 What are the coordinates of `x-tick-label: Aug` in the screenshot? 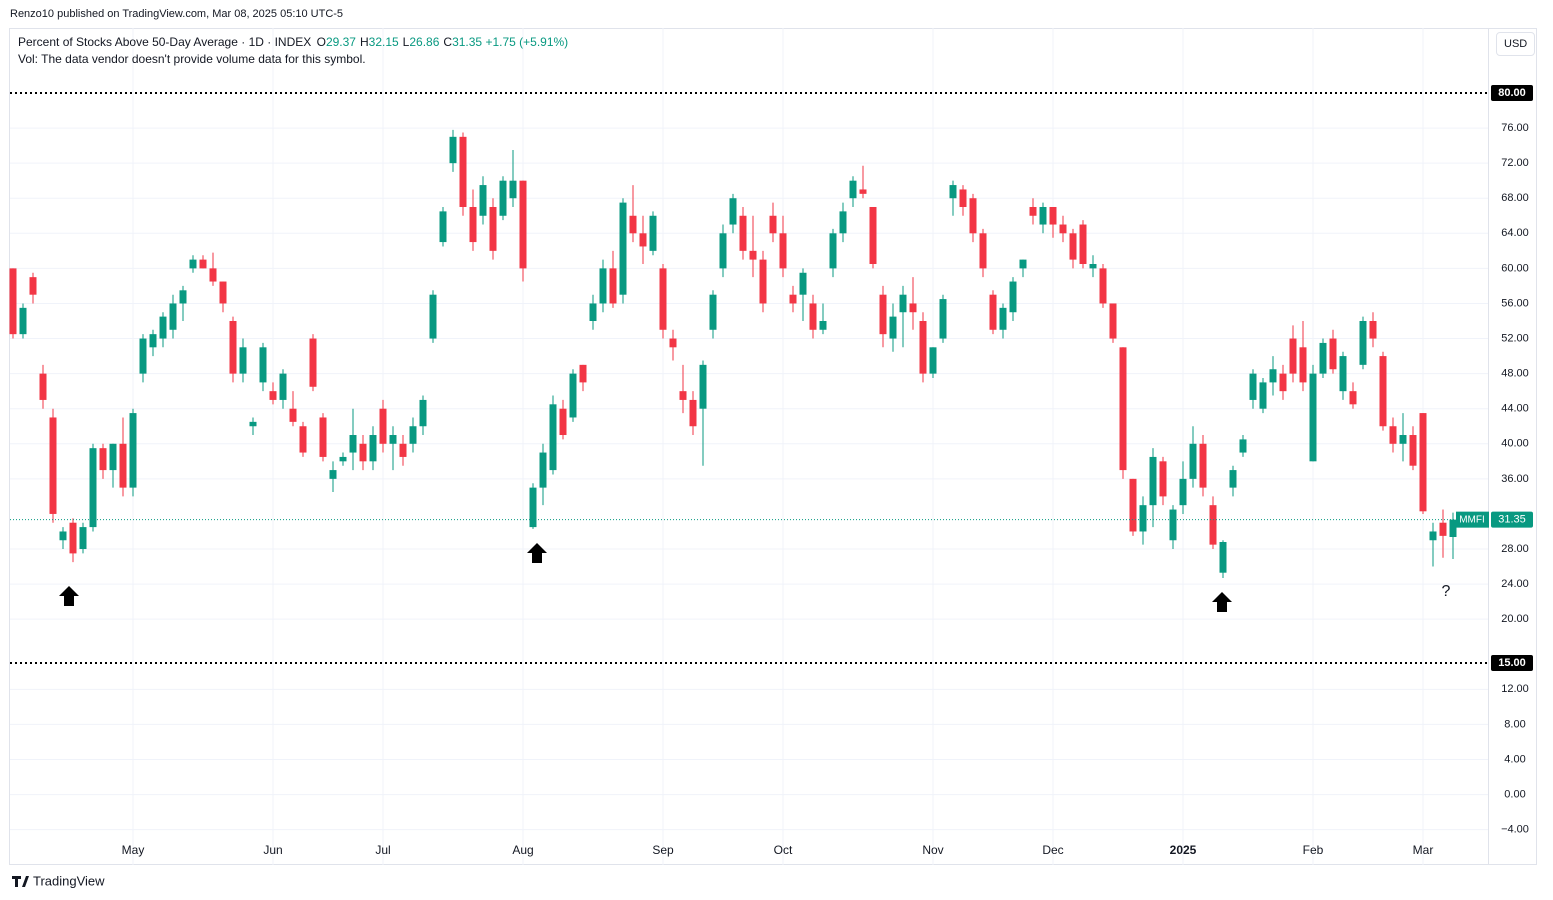 It's located at (522, 850).